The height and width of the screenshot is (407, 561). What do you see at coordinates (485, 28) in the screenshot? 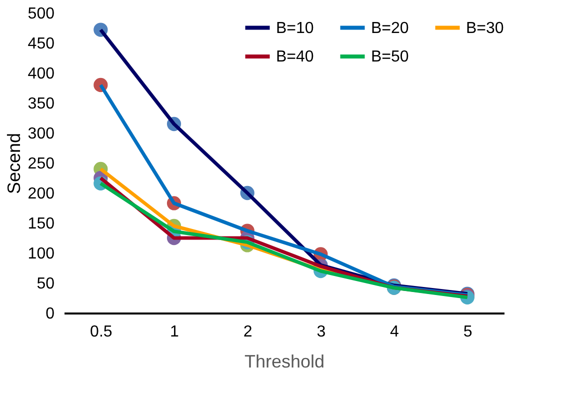
I see `legend-label: B=30` at bounding box center [485, 28].